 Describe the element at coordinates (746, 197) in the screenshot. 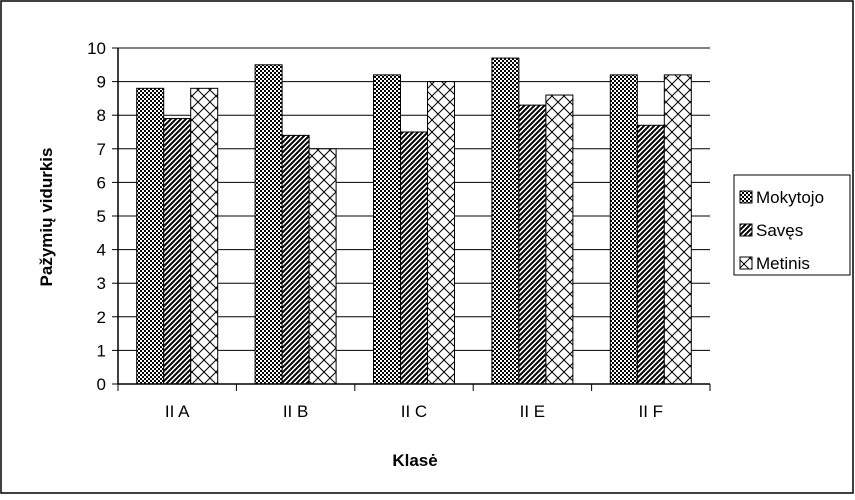

I see `legend-swatch-mokytojo` at that location.